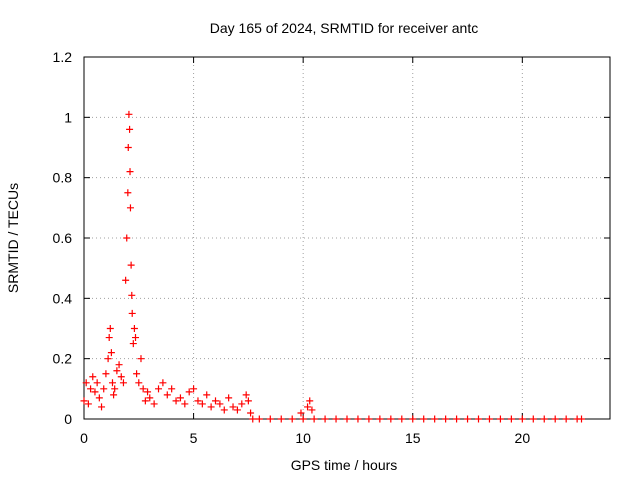 The width and height of the screenshot is (640, 480). Describe the element at coordinates (84, 438) in the screenshot. I see `x-tick-label: 0` at that location.